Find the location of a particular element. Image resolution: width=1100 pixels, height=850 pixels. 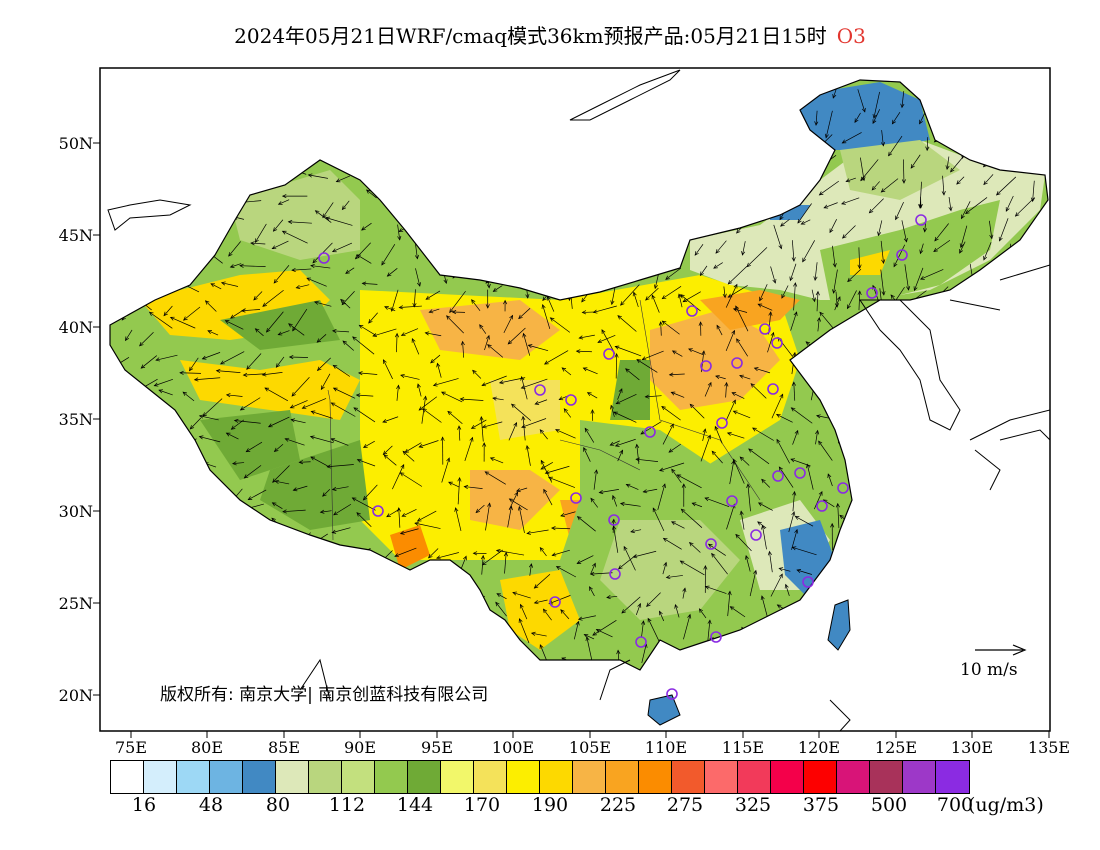

colorbar-label-325: 325 is located at coordinates (753, 805).